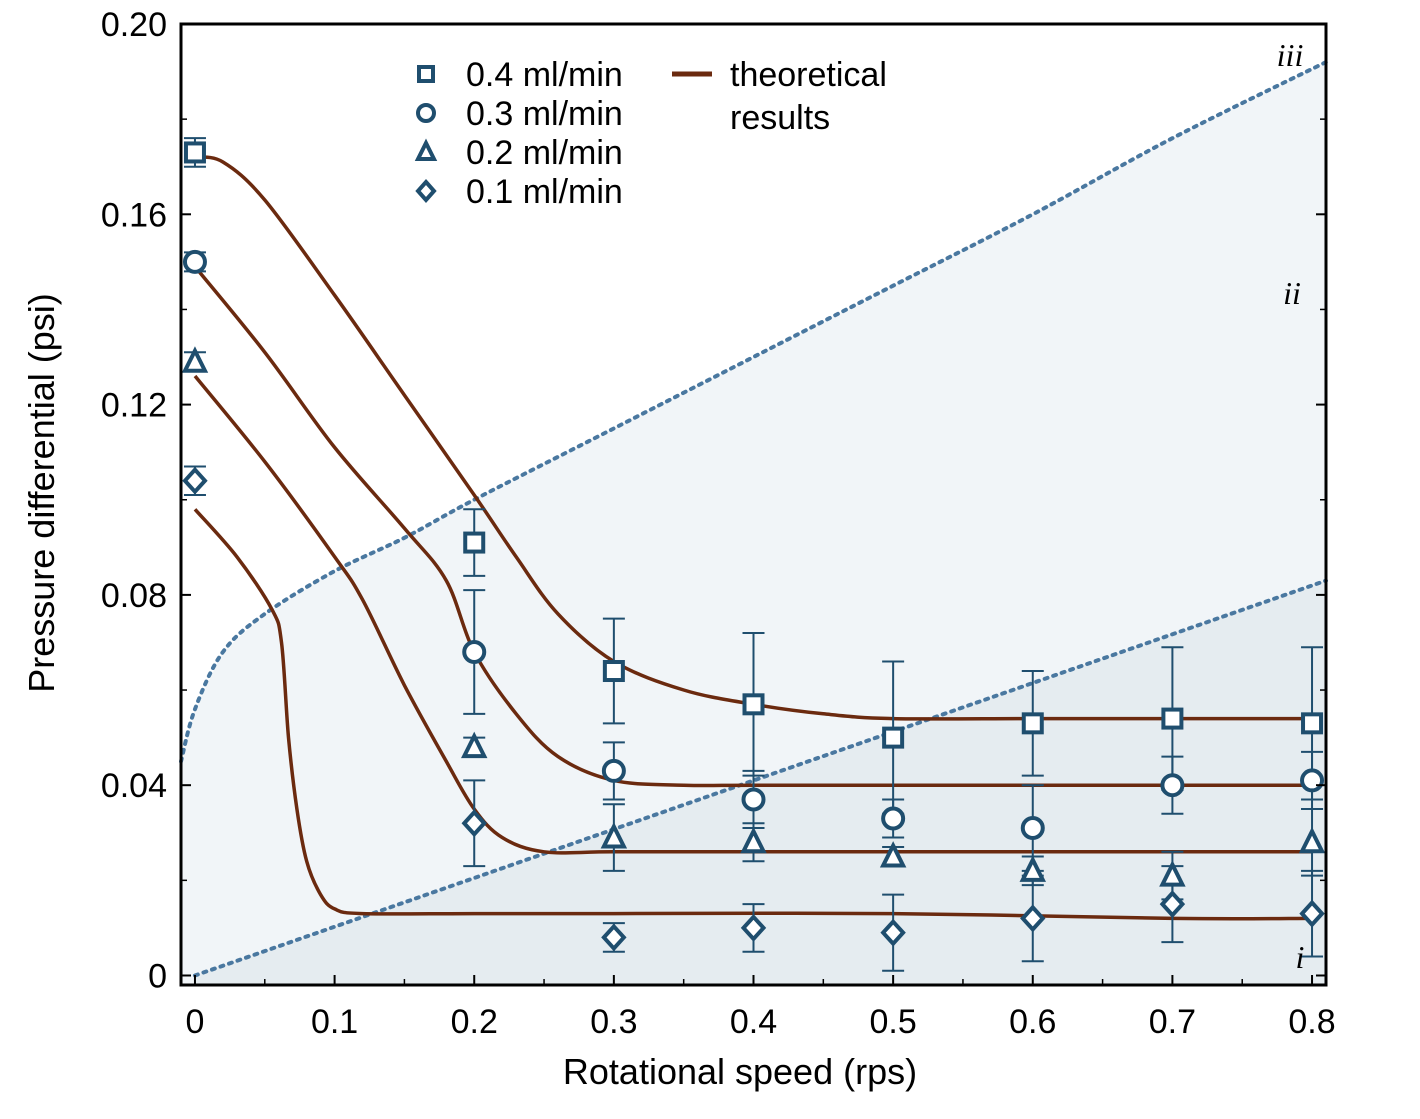 Image resolution: width=1420 pixels, height=1119 pixels. Describe the element at coordinates (134, 406) in the screenshot. I see `y-tick-label: 0.12` at that location.